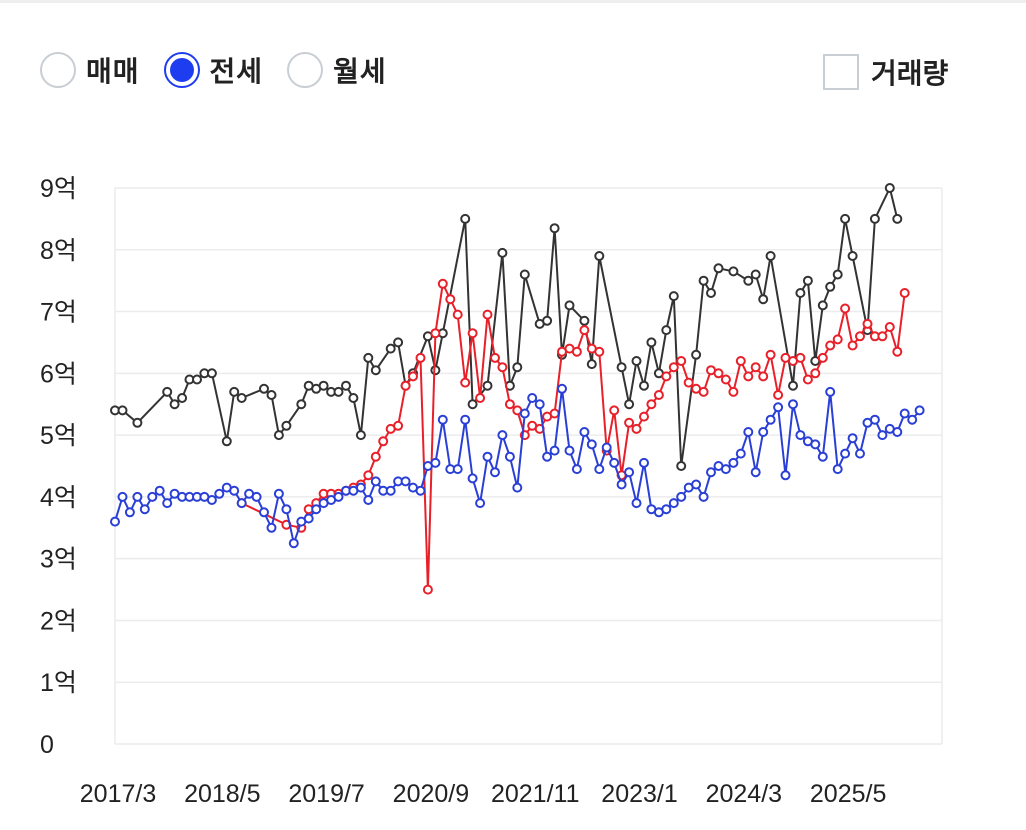 The width and height of the screenshot is (1026, 830). I want to click on x-tick-label: 2024/3, so click(744, 794).